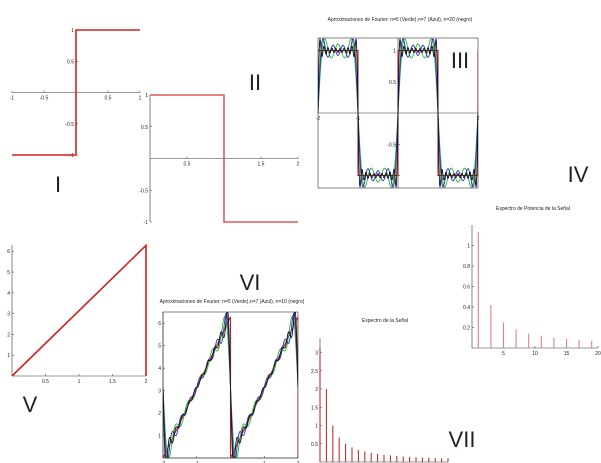 The image size is (601, 463). What do you see at coordinates (250, 282) in the screenshot?
I see `panel-label: VI` at bounding box center [250, 282].